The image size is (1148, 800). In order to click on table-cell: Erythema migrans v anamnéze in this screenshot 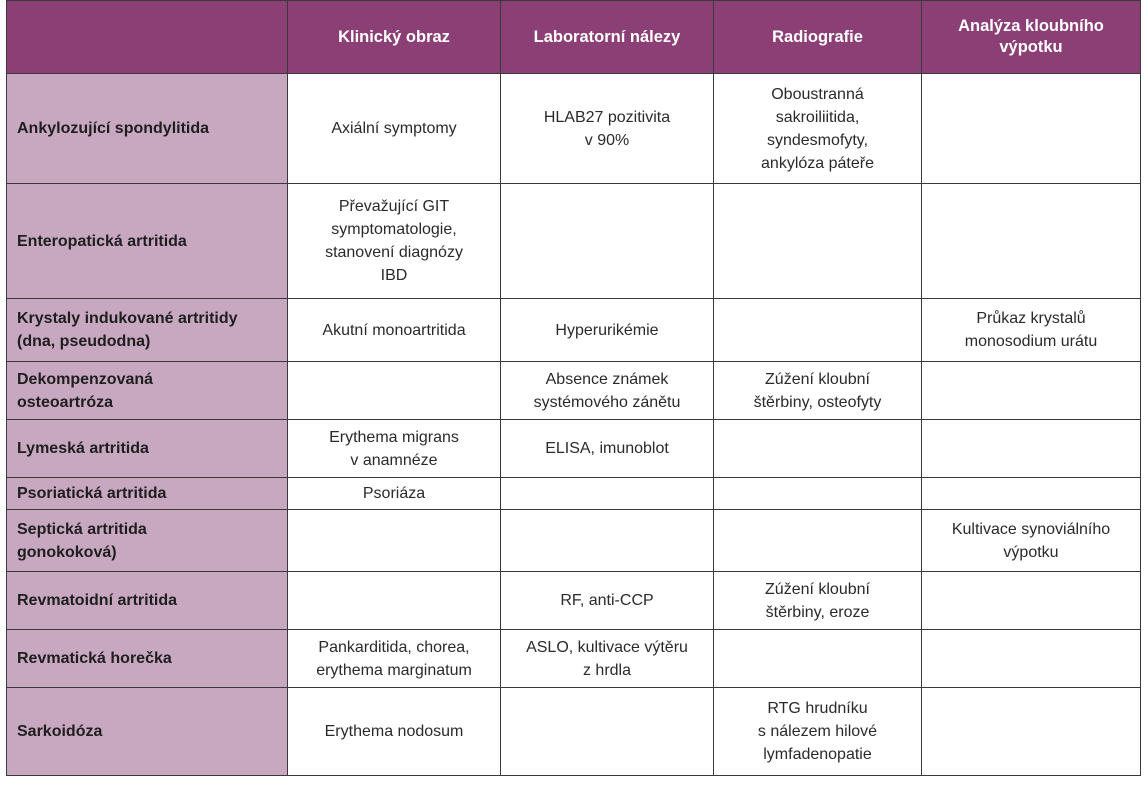, I will do `click(394, 448)`.